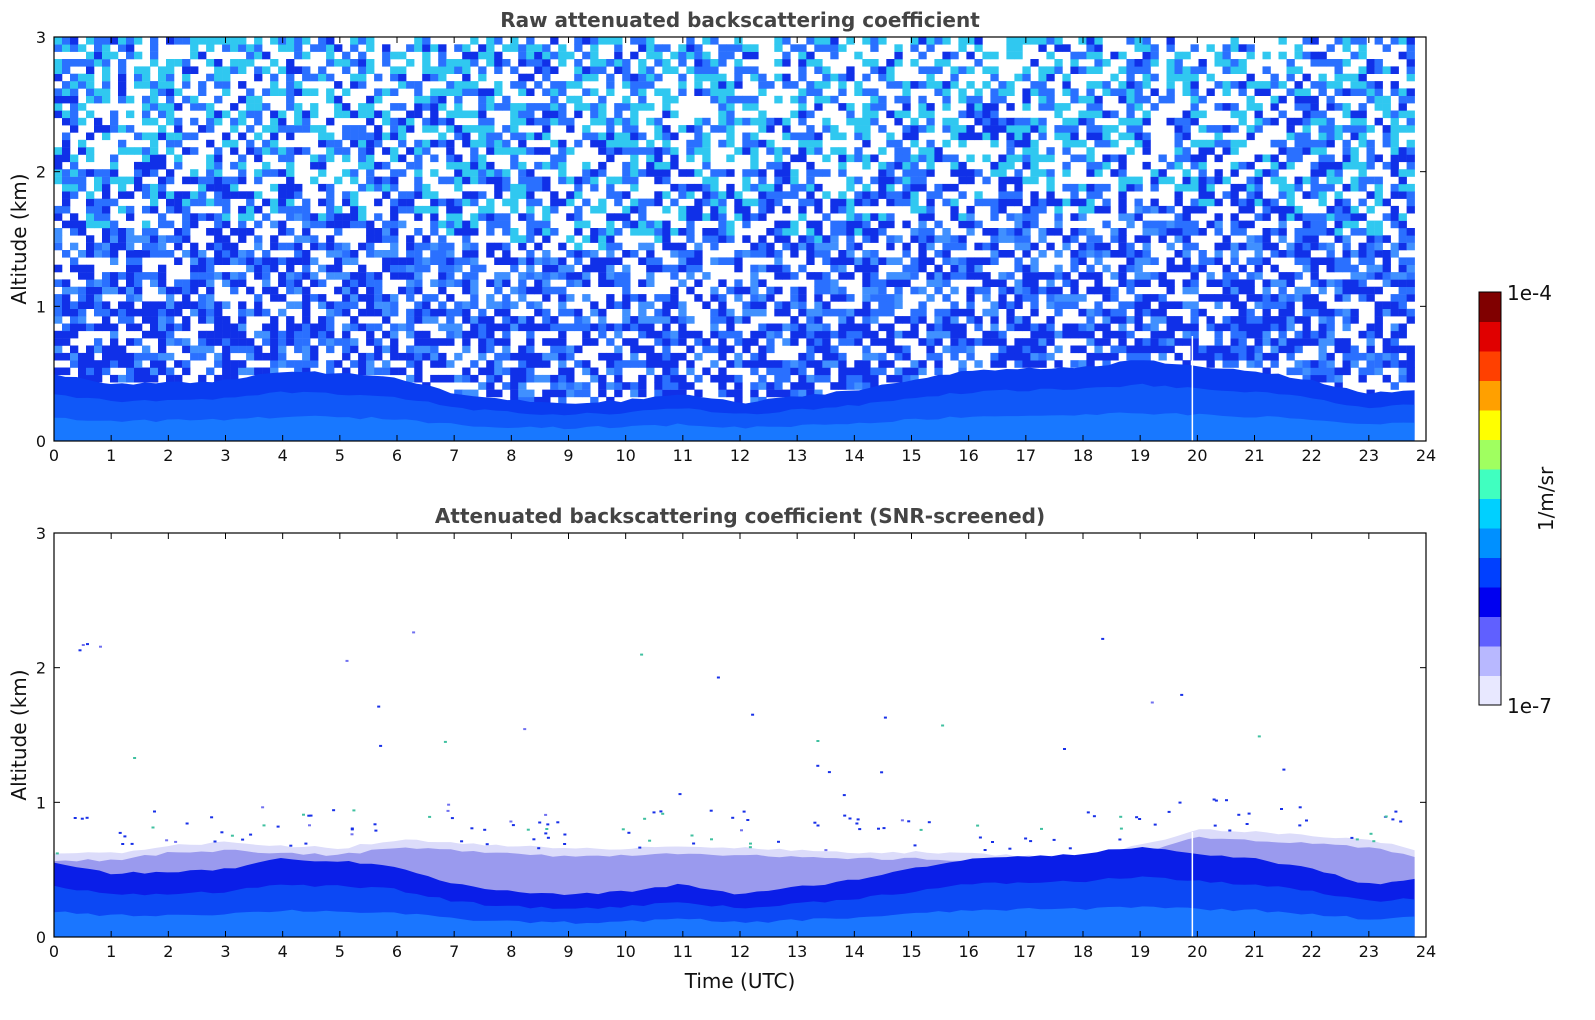  I want to click on colorbar-frame, so click(1490, 498).